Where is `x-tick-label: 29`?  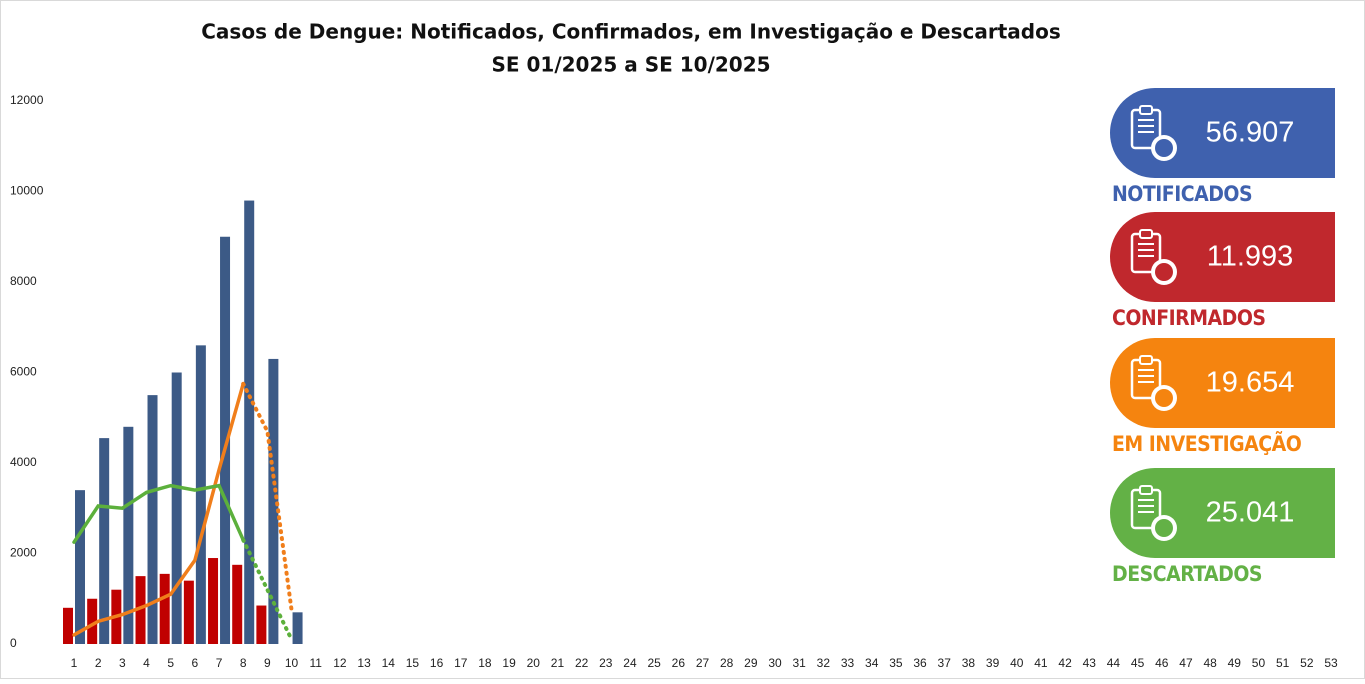
x-tick-label: 29 is located at coordinates (751, 663).